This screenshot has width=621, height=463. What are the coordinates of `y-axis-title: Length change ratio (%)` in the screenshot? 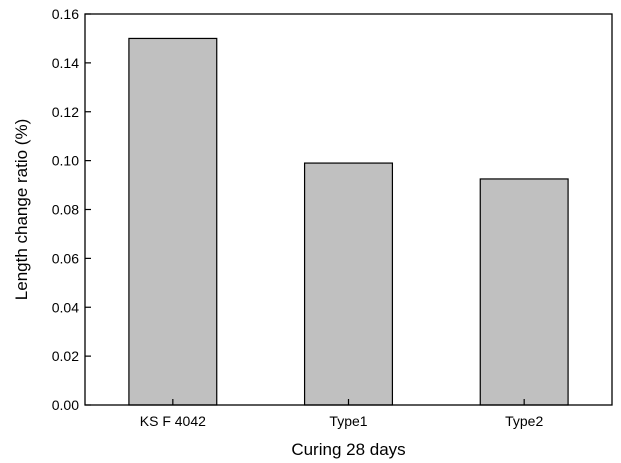 It's located at (21, 209).